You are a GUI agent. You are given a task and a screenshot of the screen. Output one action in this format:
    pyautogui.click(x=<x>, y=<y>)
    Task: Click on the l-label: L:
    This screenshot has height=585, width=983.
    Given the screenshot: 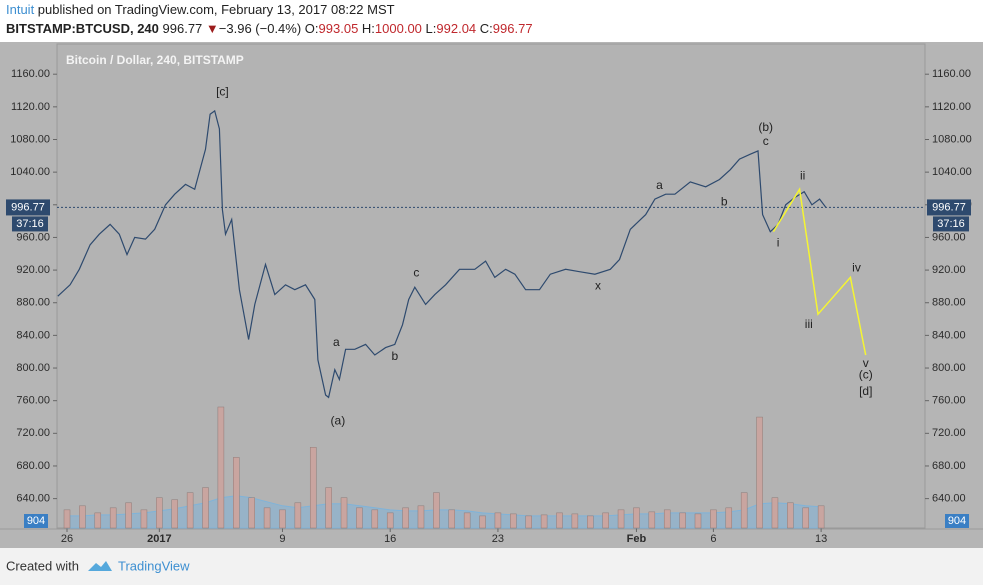 What is the action you would take?
    pyautogui.click(x=431, y=28)
    